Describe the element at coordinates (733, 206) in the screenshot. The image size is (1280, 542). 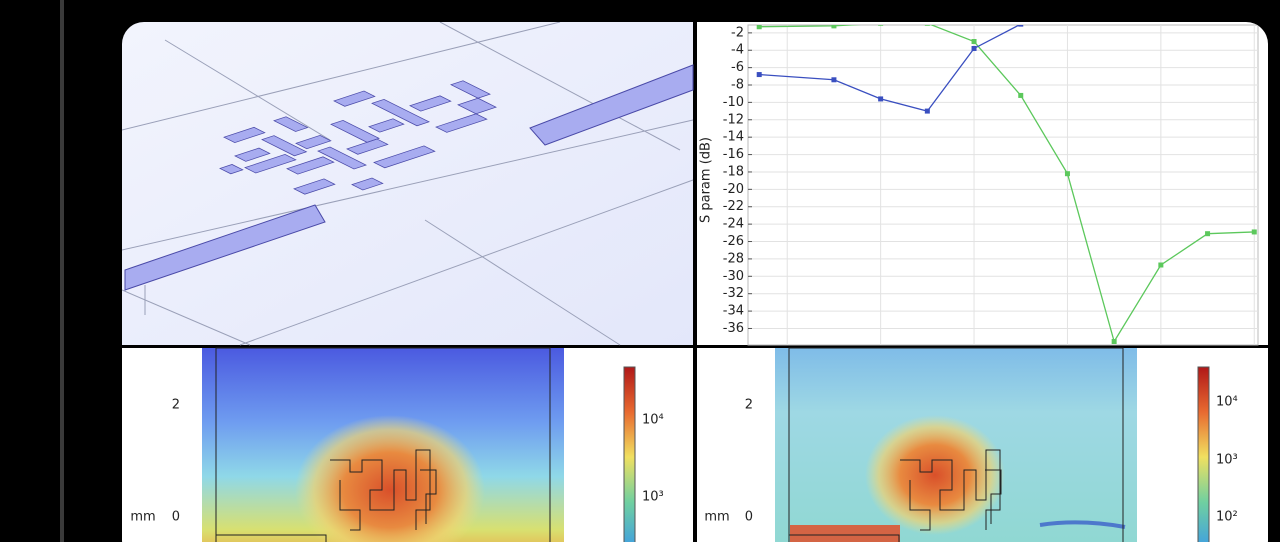
I see `y-tick-label: -22` at that location.